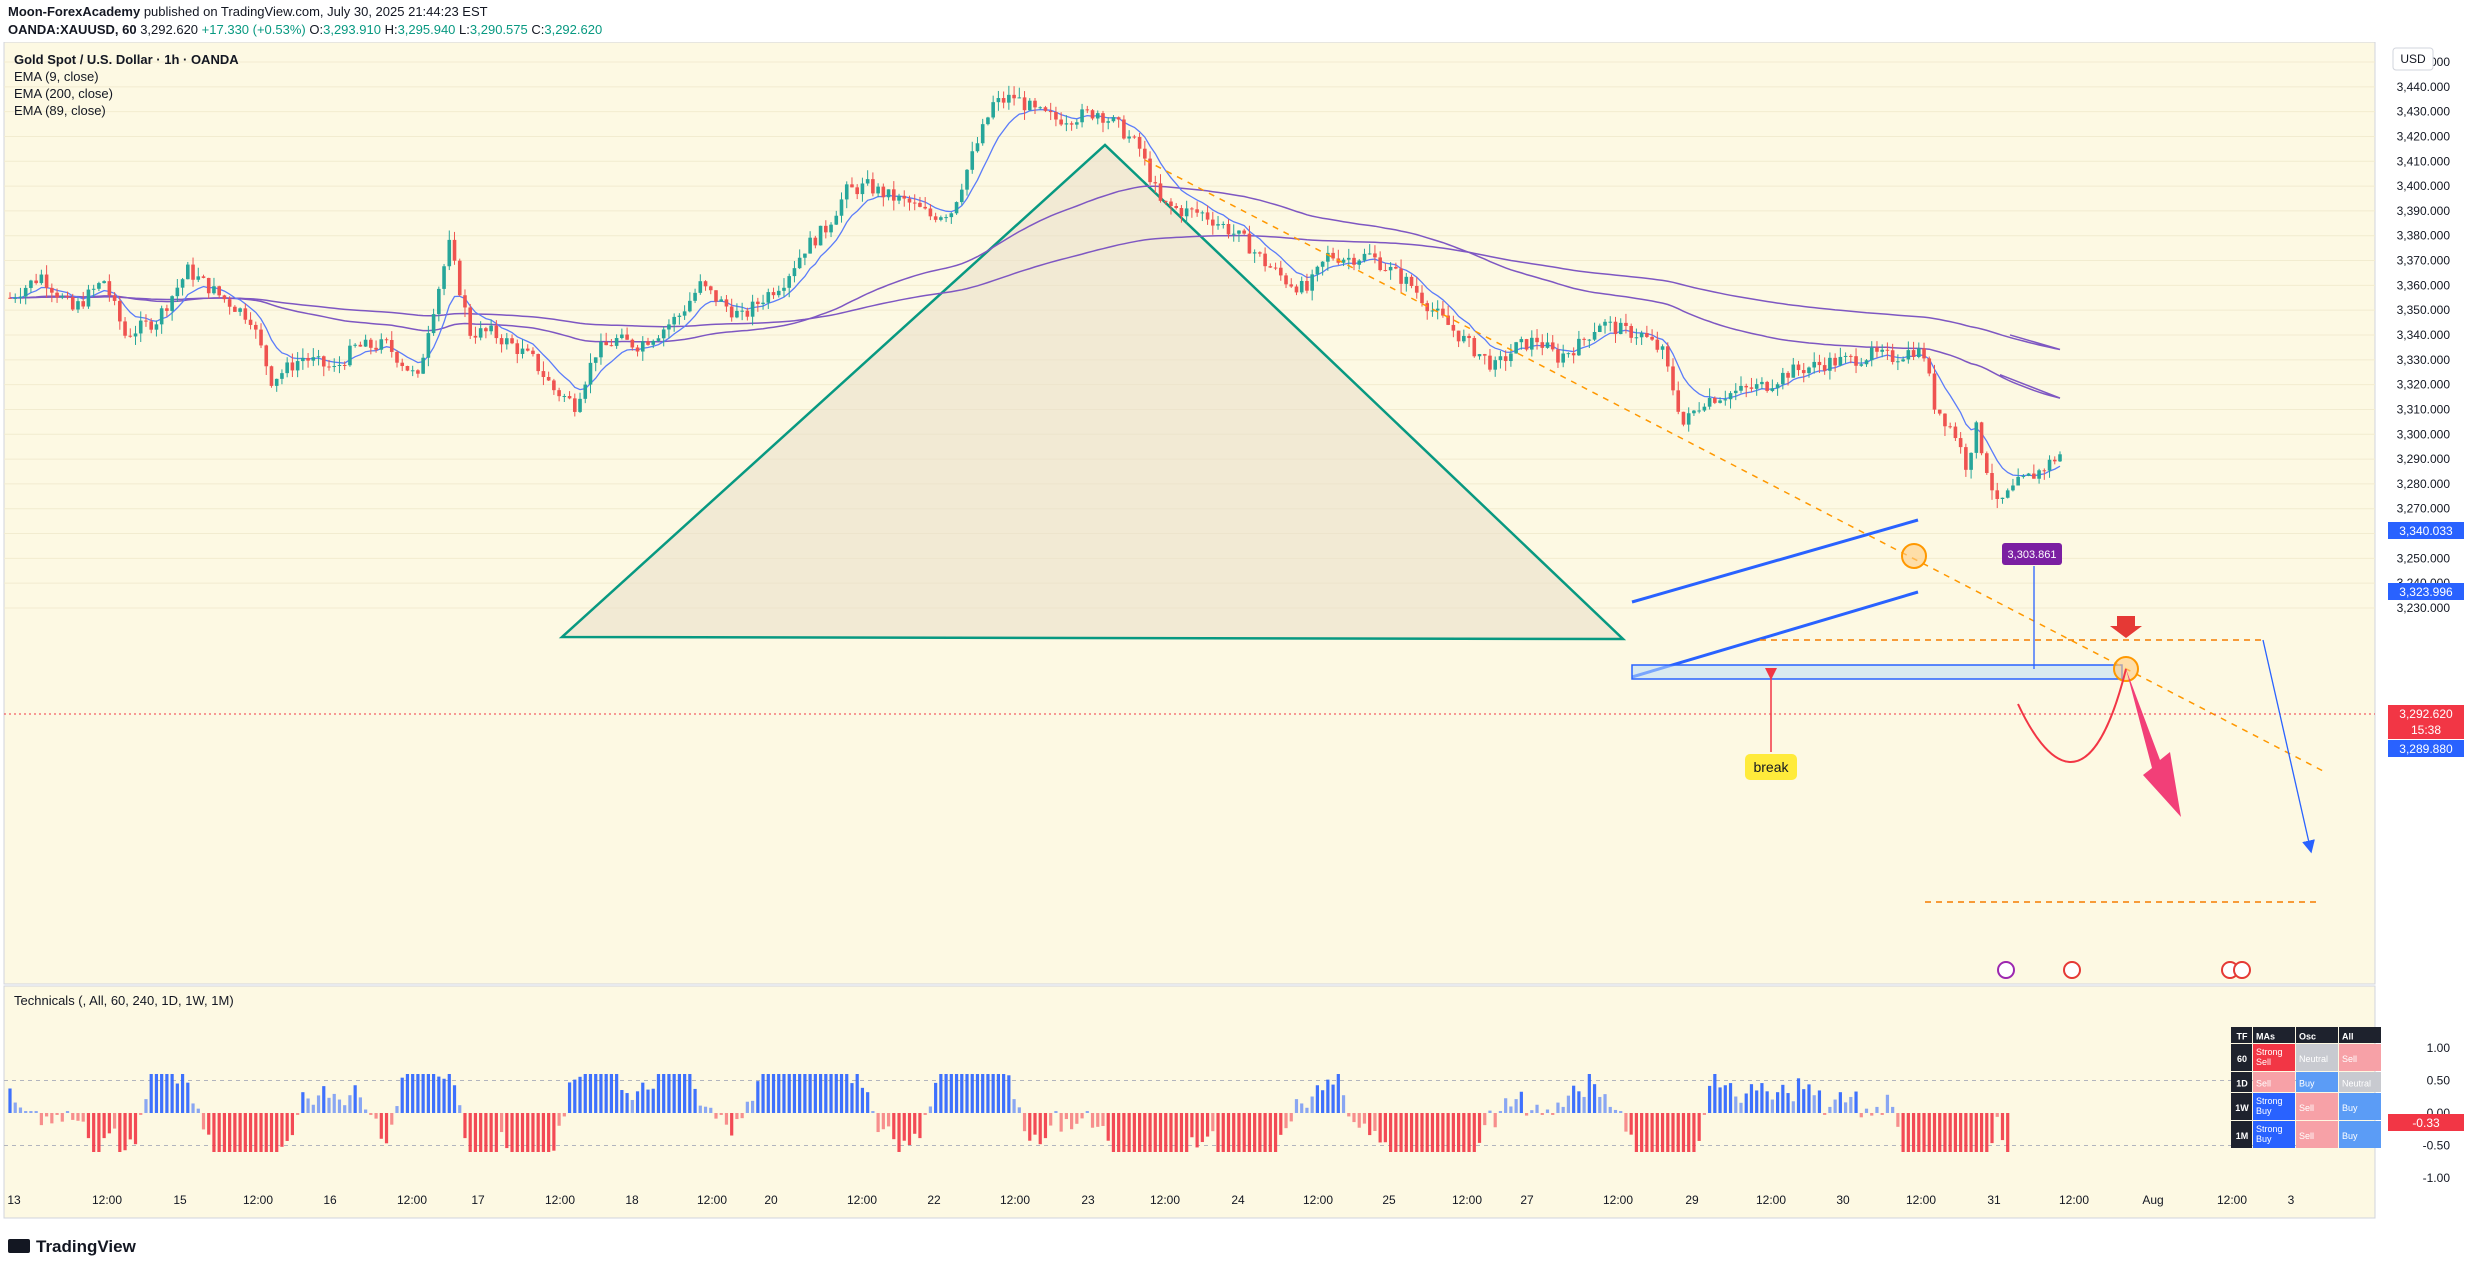  I want to click on legend-ema9: EMA (9, close), so click(56, 76).